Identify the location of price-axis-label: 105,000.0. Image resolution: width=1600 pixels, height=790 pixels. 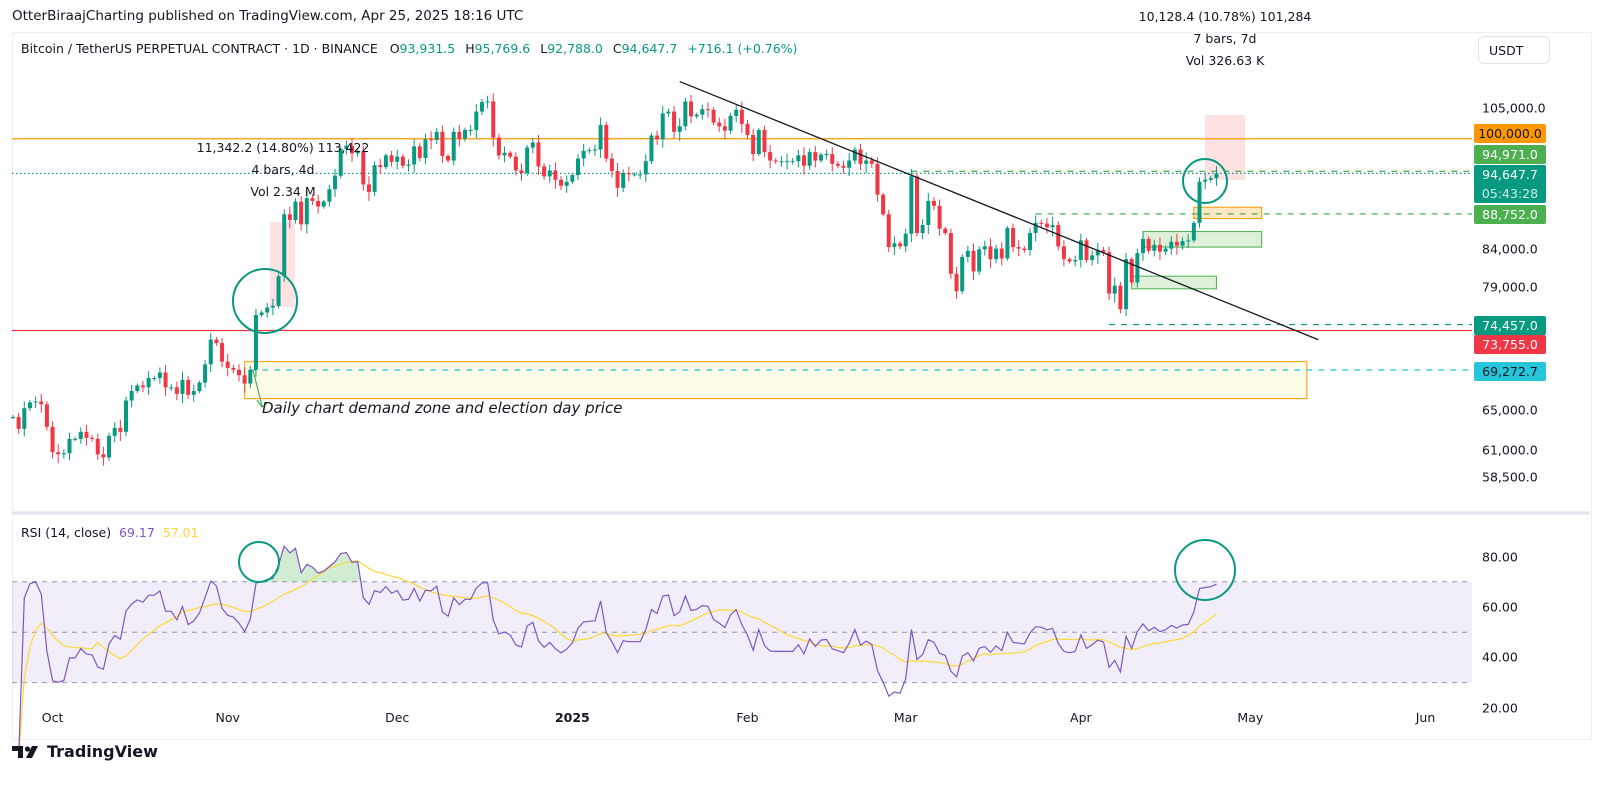
(1514, 108).